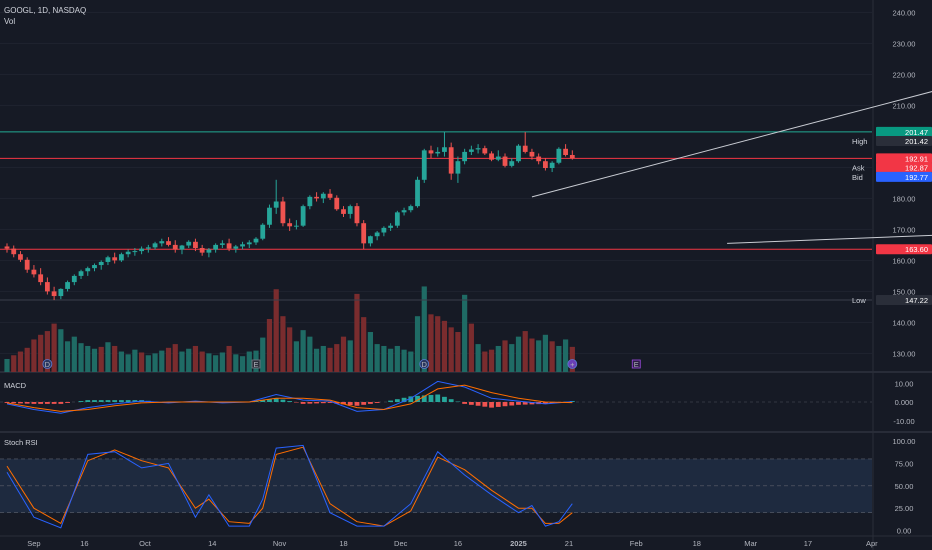 The width and height of the screenshot is (932, 550). What do you see at coordinates (289, 486) in the screenshot?
I see `stoch-d-line` at bounding box center [289, 486].